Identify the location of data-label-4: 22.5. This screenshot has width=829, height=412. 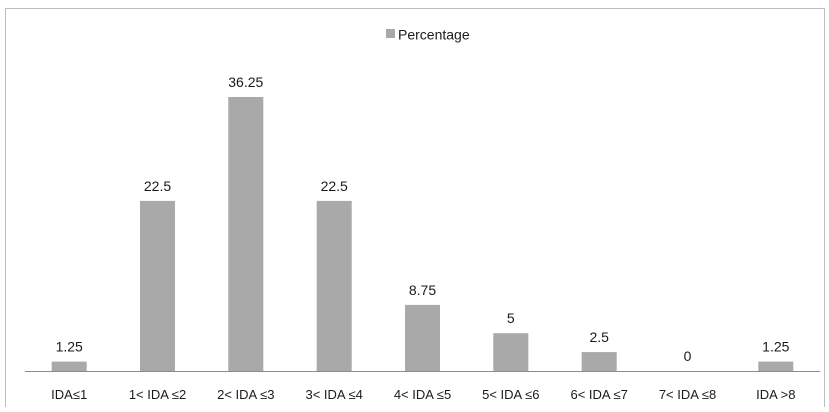
(334, 186).